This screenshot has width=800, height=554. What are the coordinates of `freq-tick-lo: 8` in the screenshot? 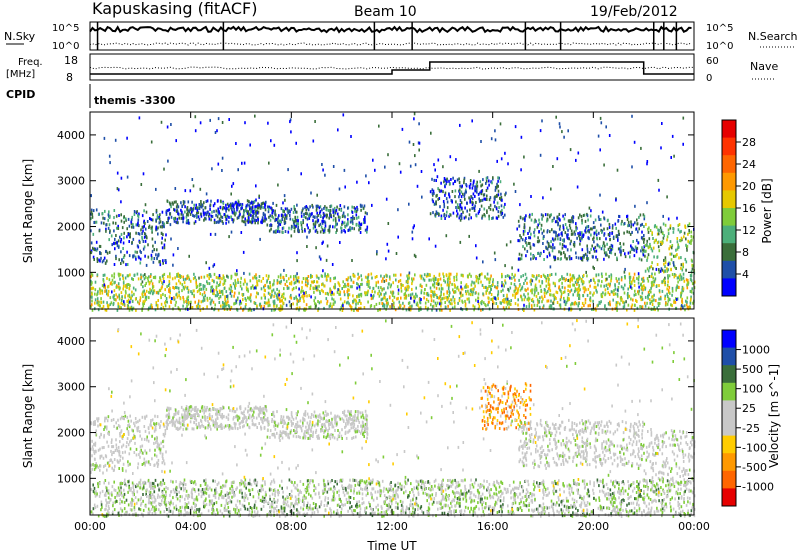 It's located at (69, 77).